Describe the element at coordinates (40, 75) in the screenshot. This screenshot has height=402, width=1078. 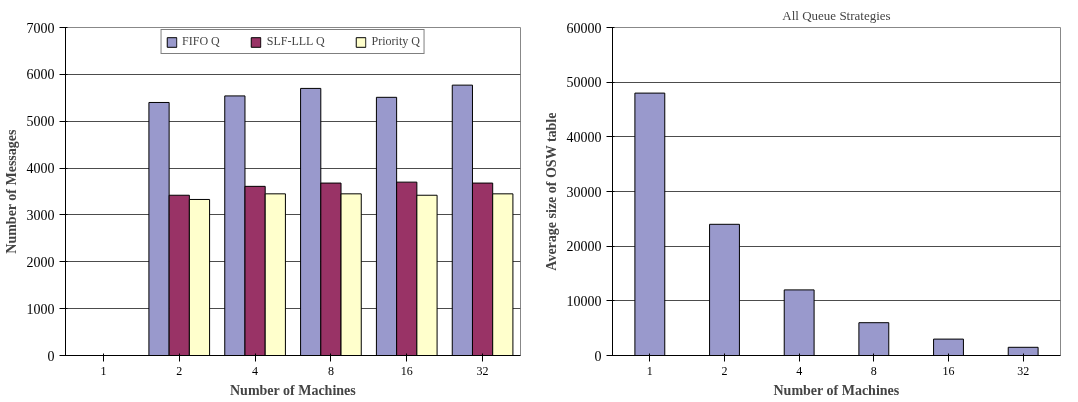
I see `y-tick-label: 6000` at that location.